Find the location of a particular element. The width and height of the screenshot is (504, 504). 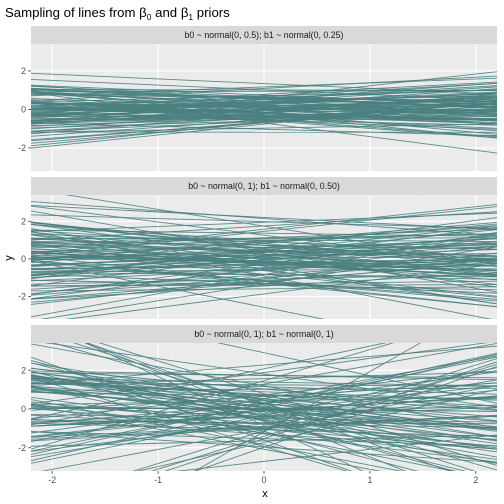

facet-strip-label: b0 ~ normal(0, 1); b1 ~ normal(0, 1) is located at coordinates (263, 334).